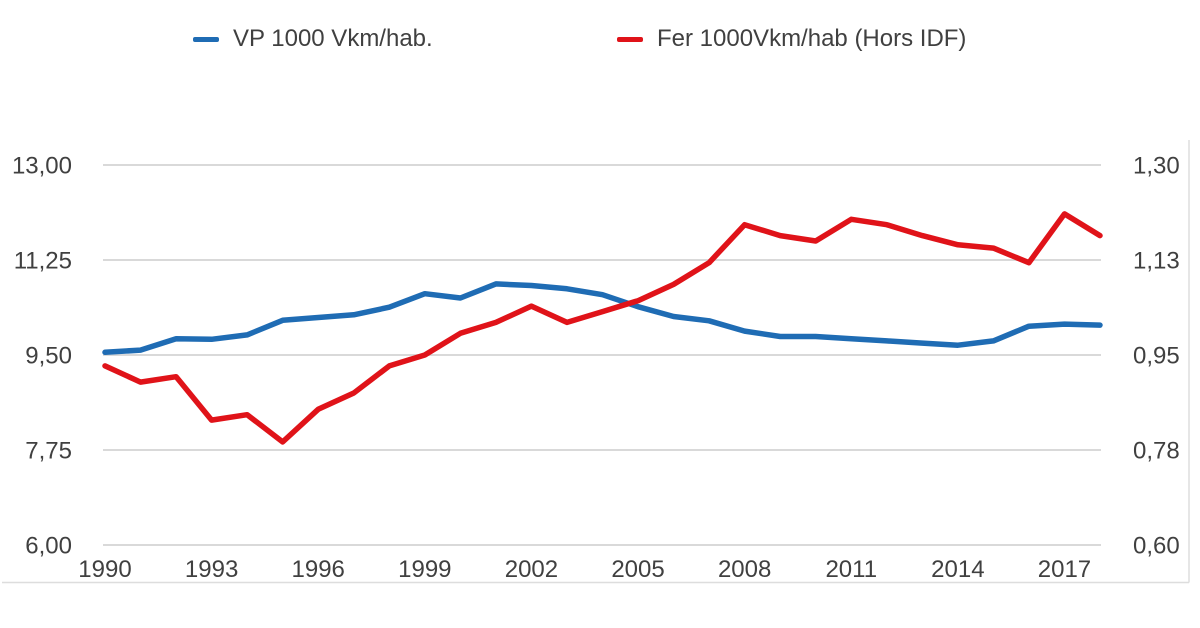  What do you see at coordinates (637, 569) in the screenshot?
I see `x-axis-tick-label: 2005` at bounding box center [637, 569].